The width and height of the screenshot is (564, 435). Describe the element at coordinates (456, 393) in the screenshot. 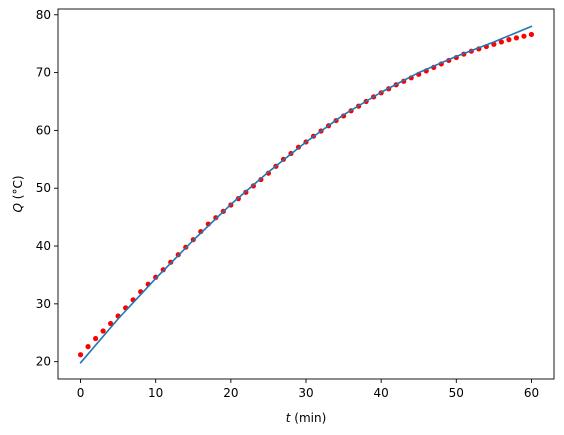

I see `x-tick-label: 50` at that location.